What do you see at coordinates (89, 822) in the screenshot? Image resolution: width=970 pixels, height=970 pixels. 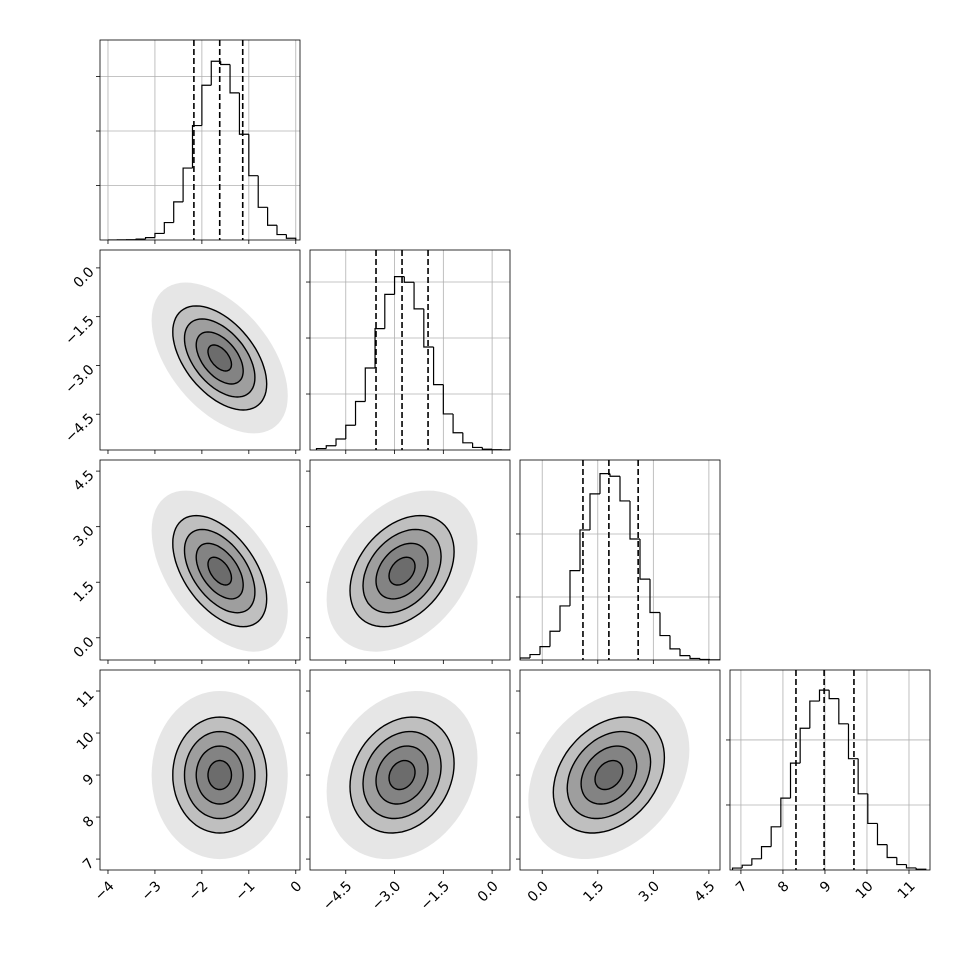 I see `y-tick-label: 8` at bounding box center [89, 822].